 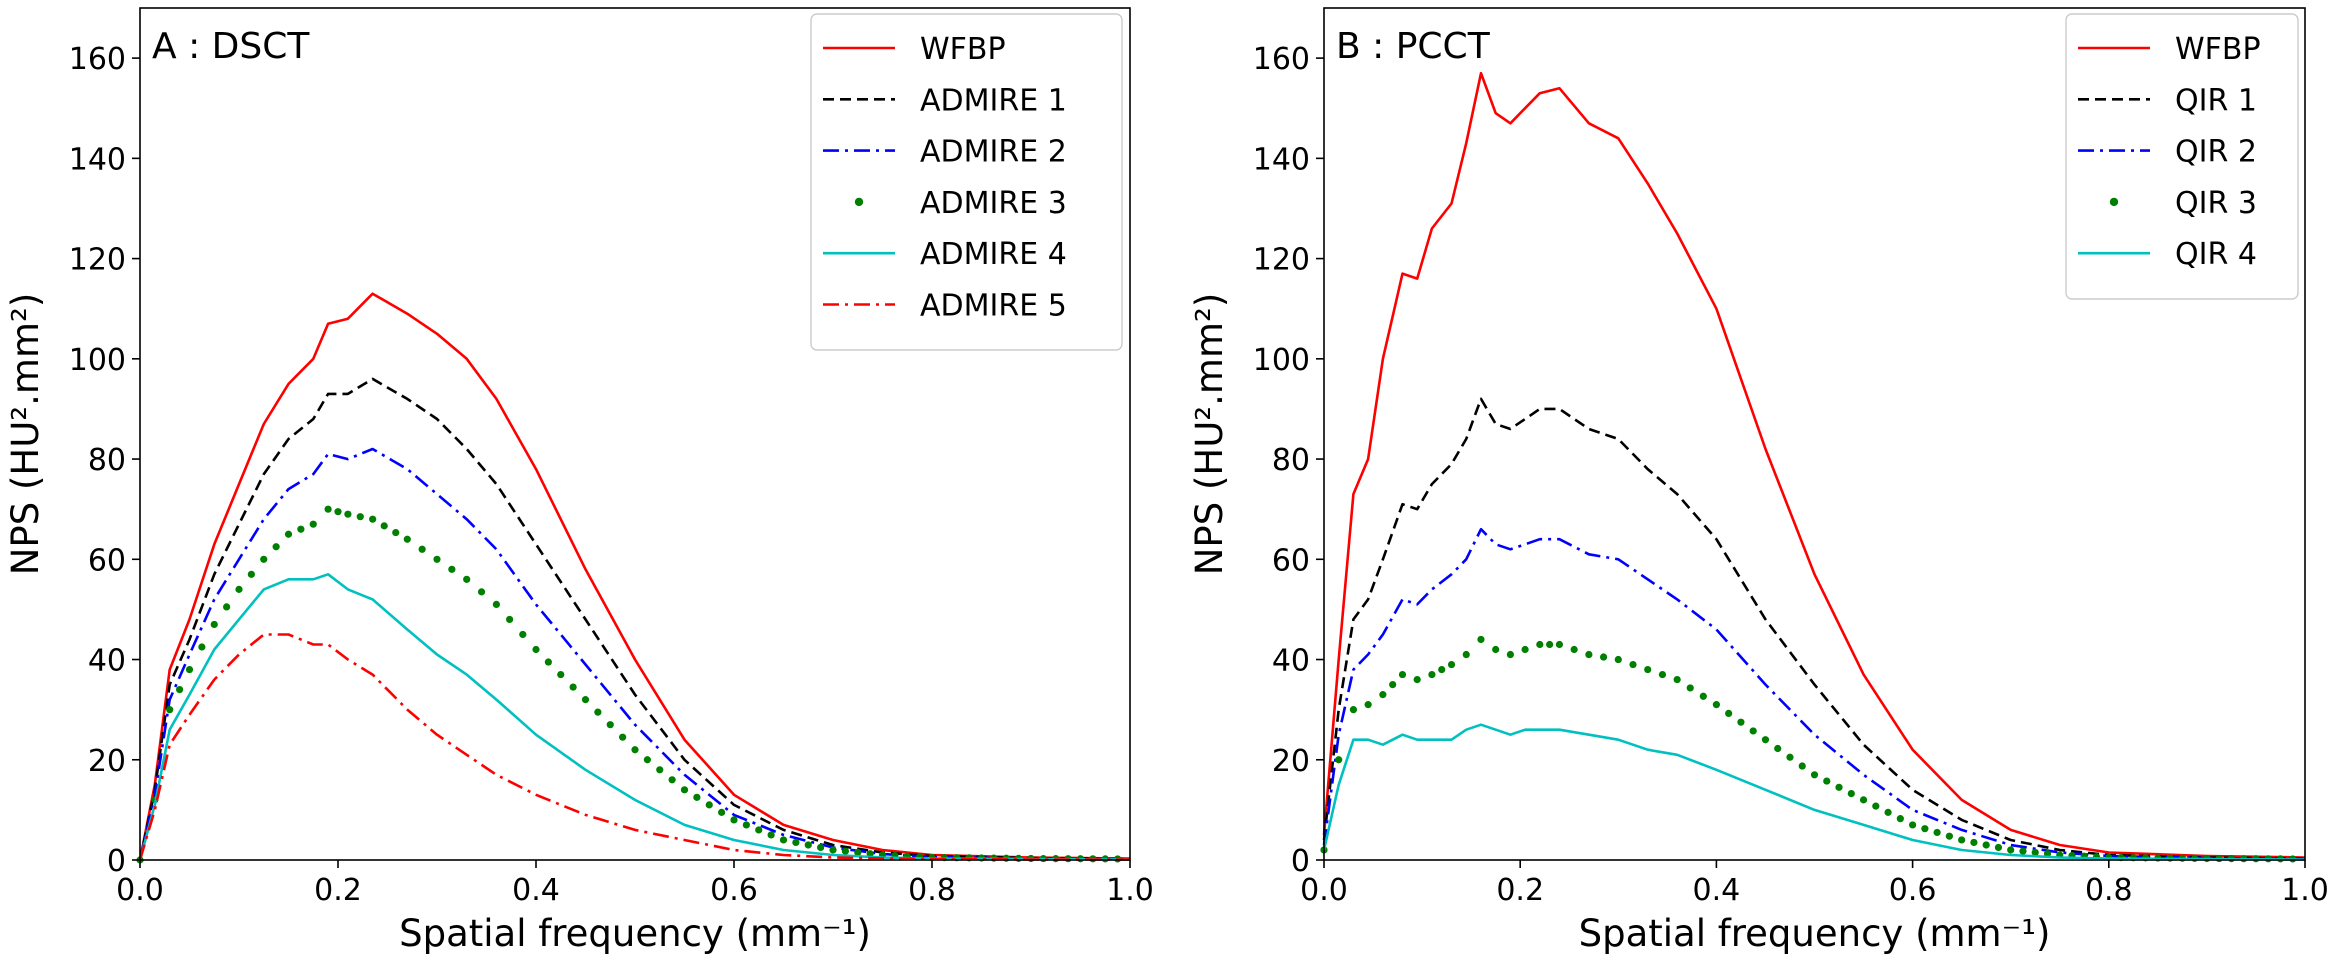 I want to click on x-tick-label: 0.8, so click(x=2109, y=890).